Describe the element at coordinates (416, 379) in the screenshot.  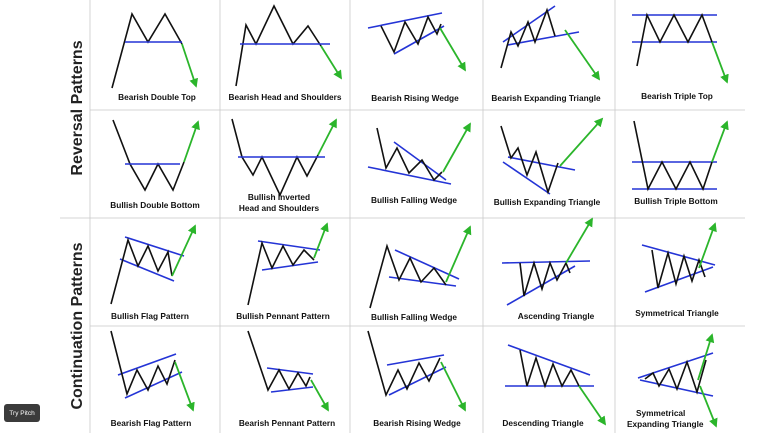
I see `pattern-bearish-rising-wedge-continuation: Bearish Rising Wedge` at that location.